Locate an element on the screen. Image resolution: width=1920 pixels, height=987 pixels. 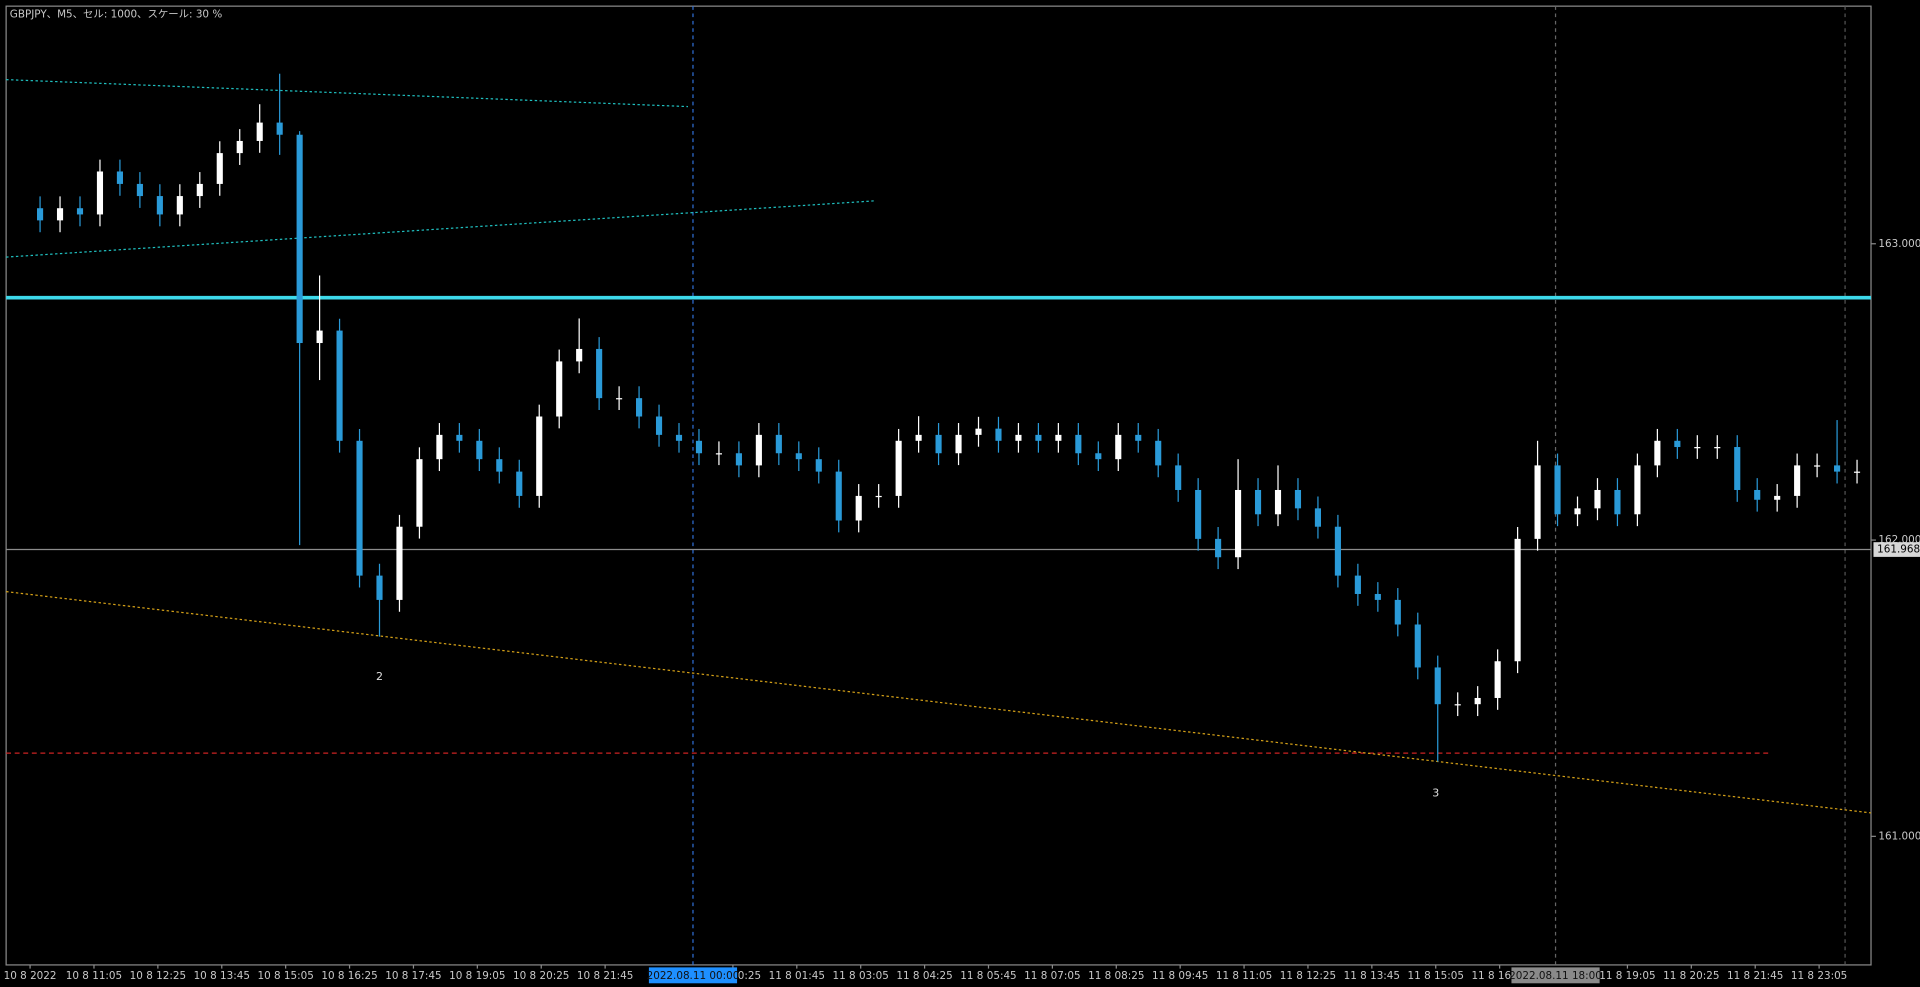
annotation: 3 is located at coordinates (1435, 792).